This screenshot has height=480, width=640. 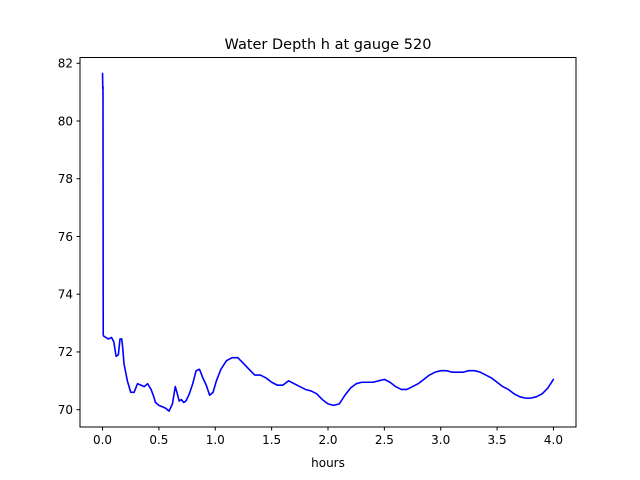 I want to click on x-tick-label: 2.5, so click(x=384, y=440).